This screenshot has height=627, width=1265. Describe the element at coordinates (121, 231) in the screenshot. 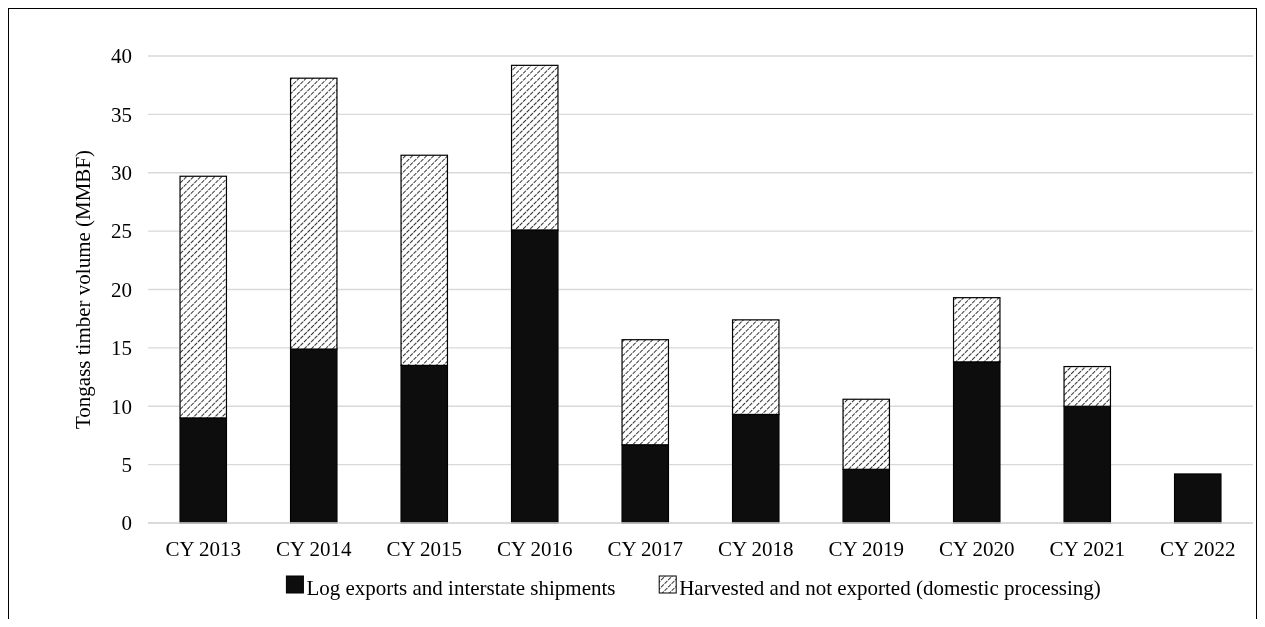

I see `y-tick-label: 25` at that location.